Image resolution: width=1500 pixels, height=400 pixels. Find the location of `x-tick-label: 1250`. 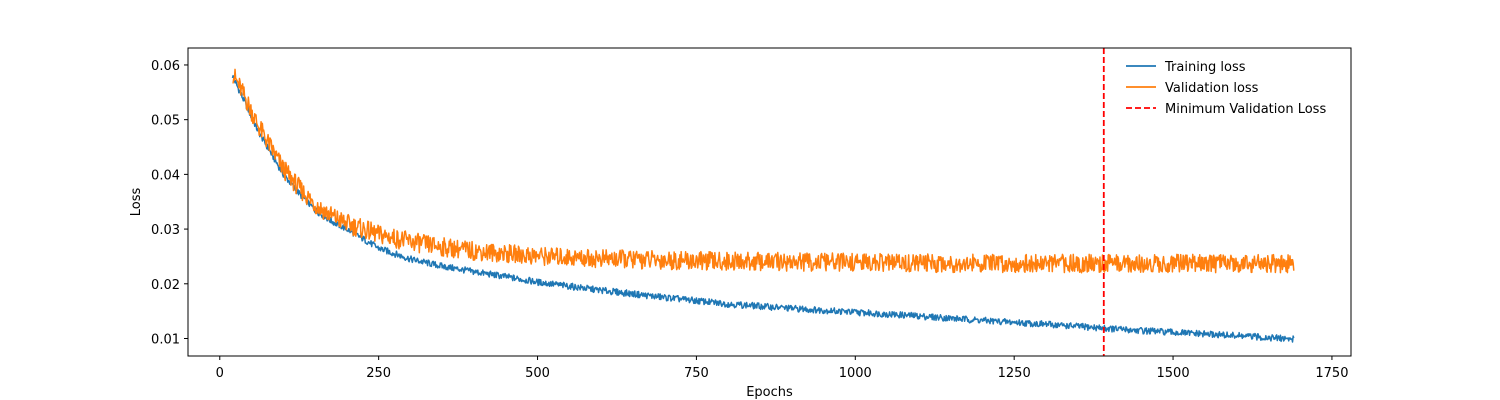

x-tick-label: 1250 is located at coordinates (1014, 373).